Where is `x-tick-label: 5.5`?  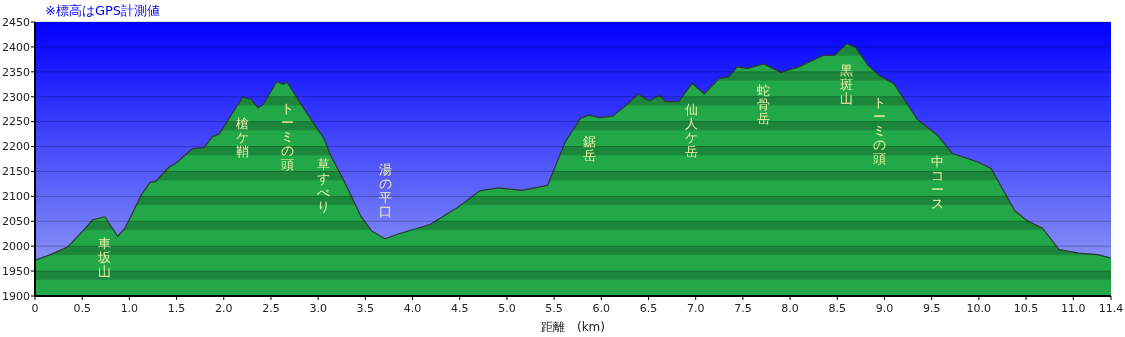
x-tick-label: 5.5 is located at coordinates (554, 308).